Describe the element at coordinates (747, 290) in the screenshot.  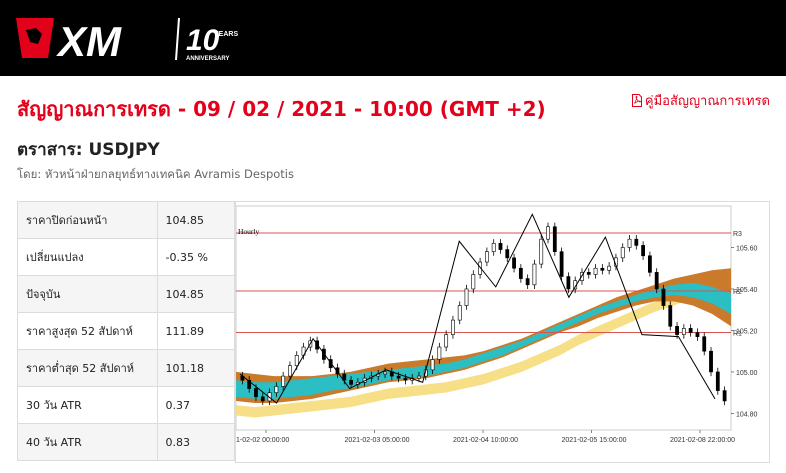
I see `y-tick-label: 105.40` at that location.